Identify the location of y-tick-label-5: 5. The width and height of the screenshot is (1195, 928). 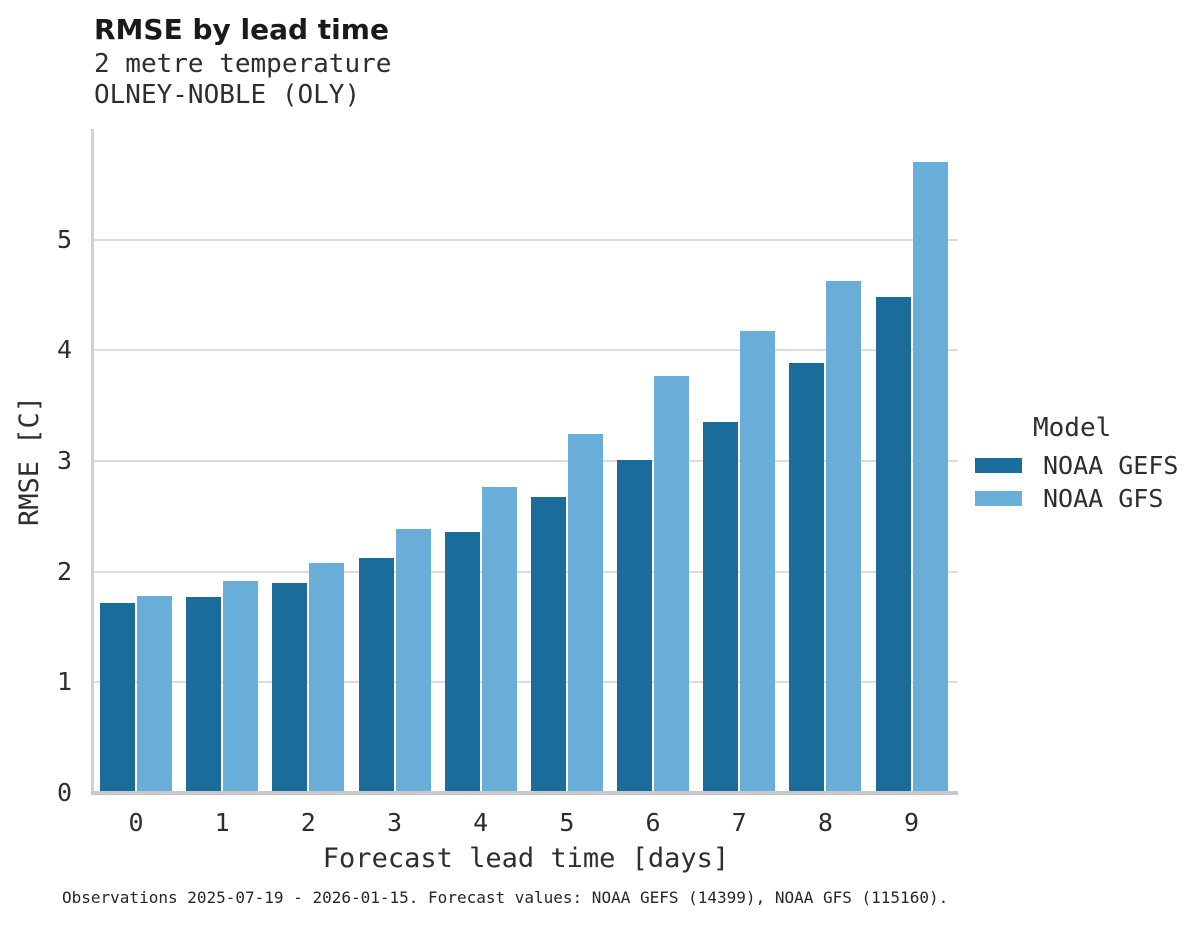
(64, 239).